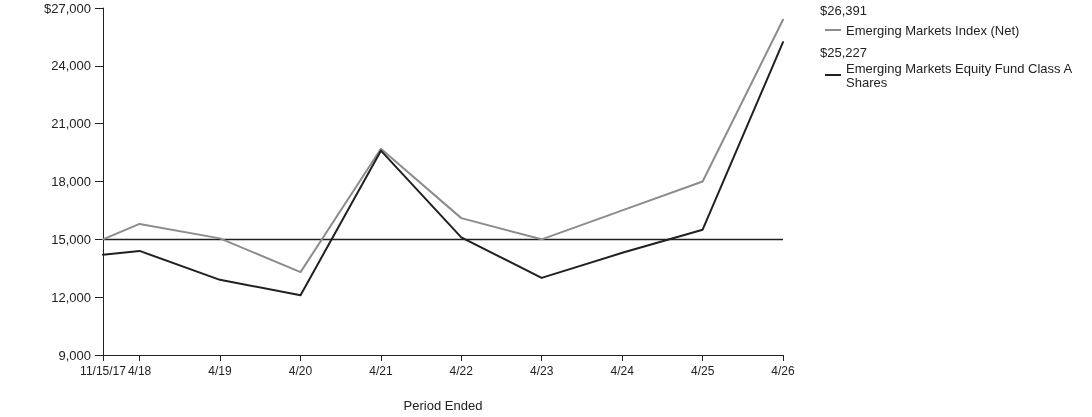 The width and height of the screenshot is (1092, 417). I want to click on text: $25,227, so click(843, 52).